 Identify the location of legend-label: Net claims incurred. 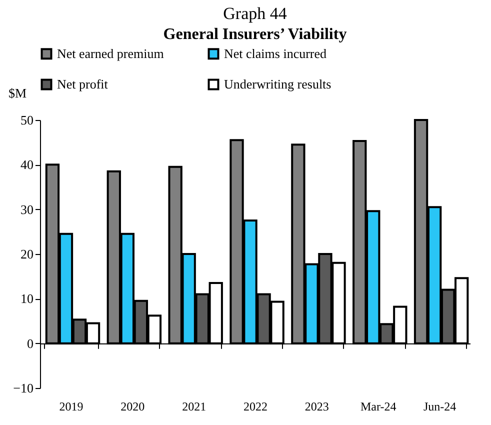
(276, 53).